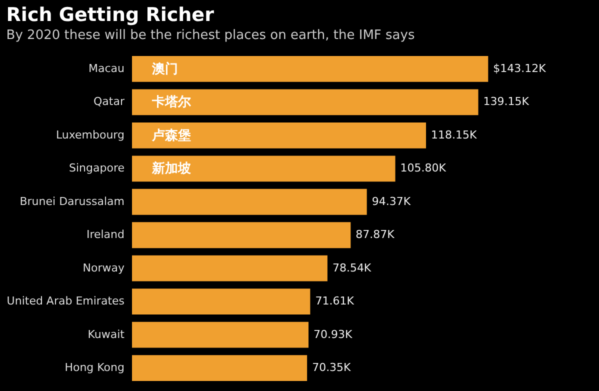 The width and height of the screenshot is (599, 391). What do you see at coordinates (171, 168) in the screenshot?
I see `annotation: 新加坡` at bounding box center [171, 168].